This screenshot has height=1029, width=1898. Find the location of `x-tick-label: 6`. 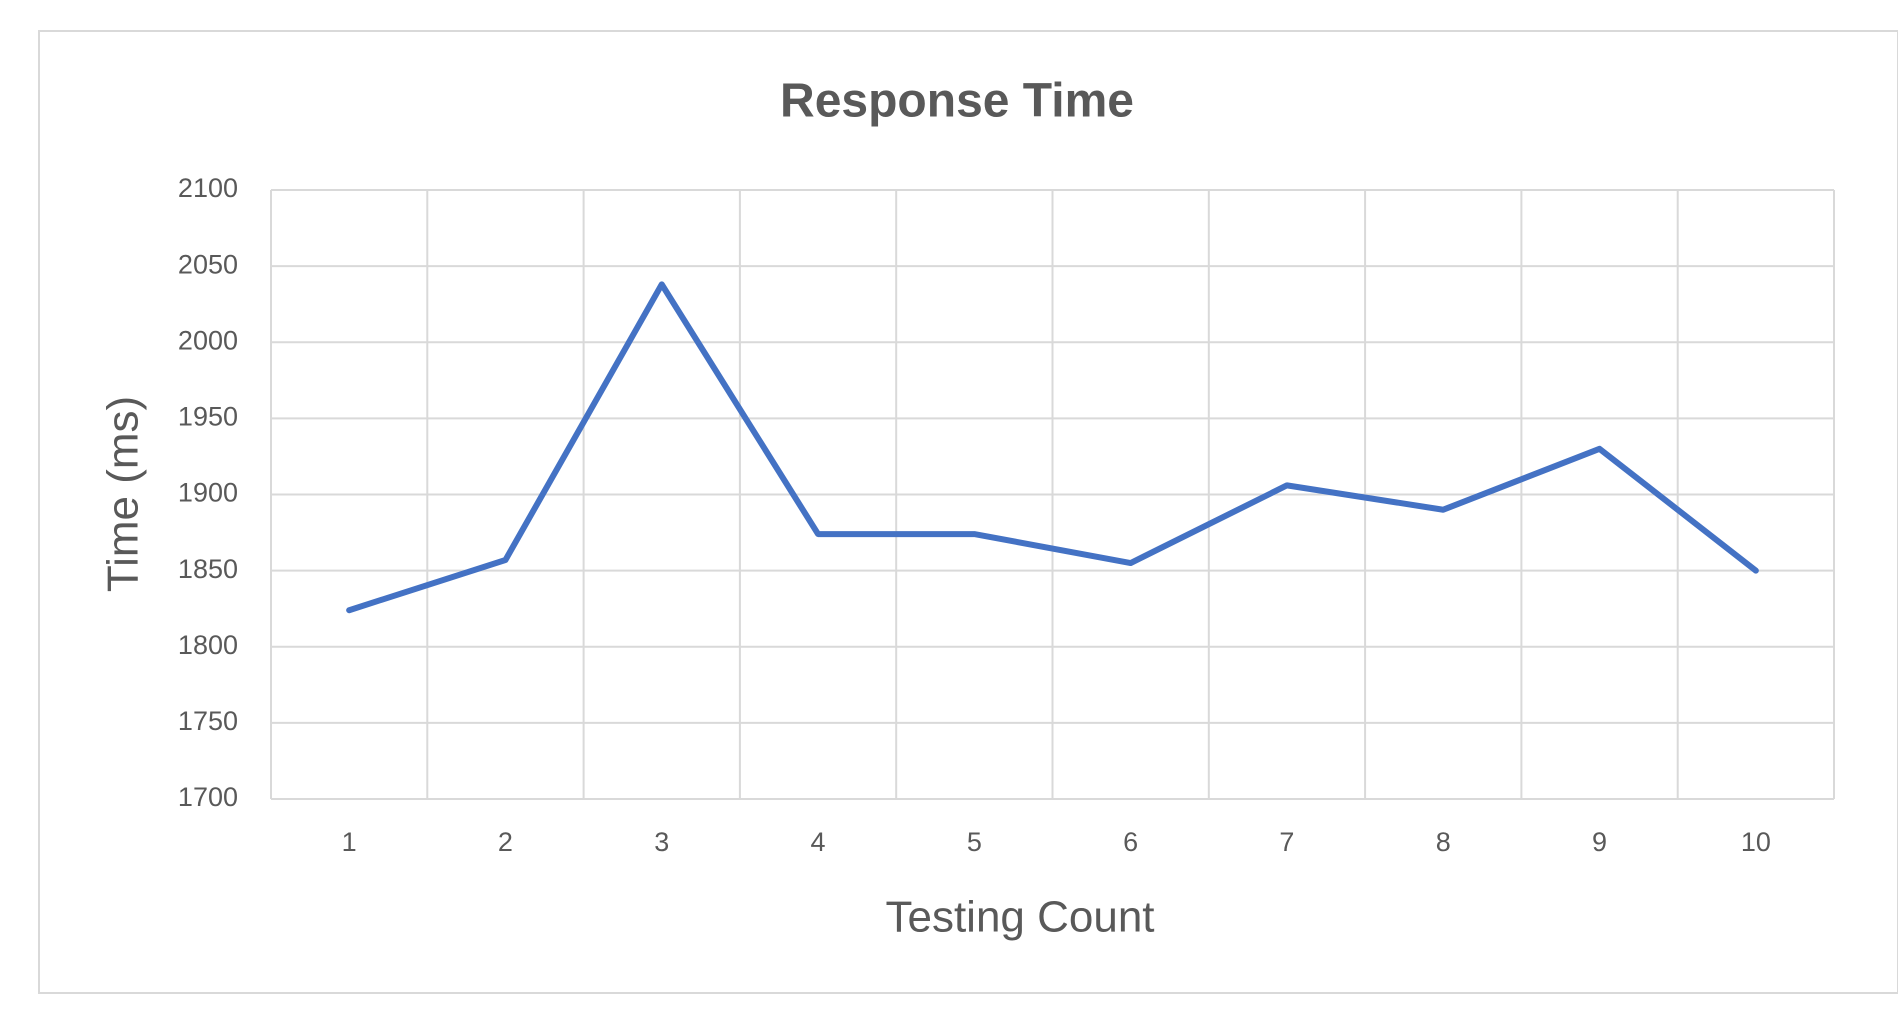

x-tick-label: 6 is located at coordinates (1130, 842).